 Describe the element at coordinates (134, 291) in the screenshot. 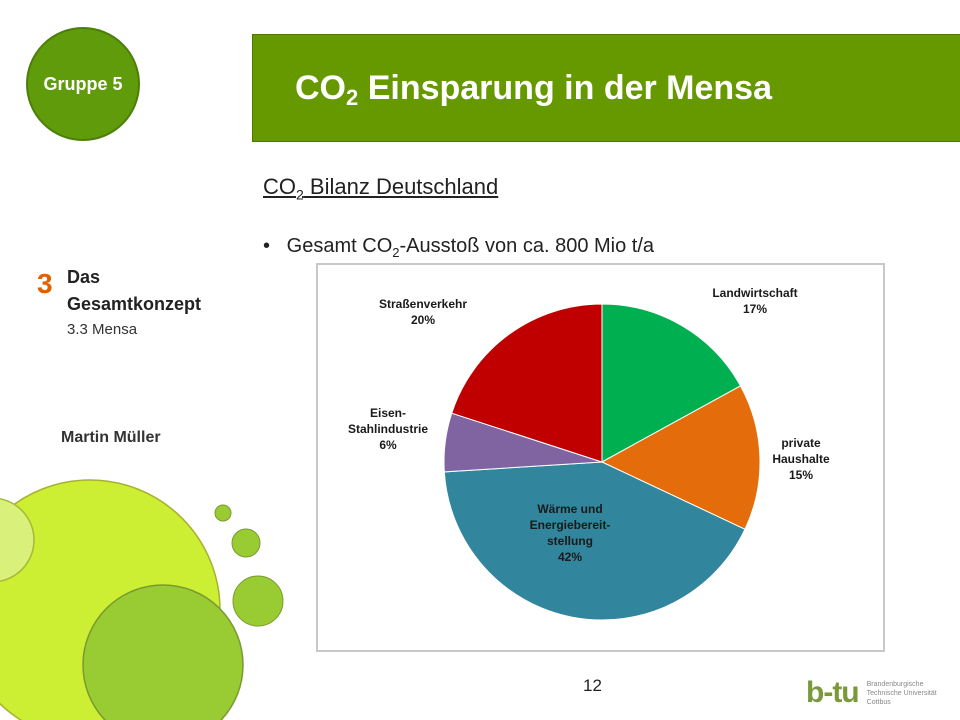

I see `section-title: Das Gesamtkonzept` at that location.